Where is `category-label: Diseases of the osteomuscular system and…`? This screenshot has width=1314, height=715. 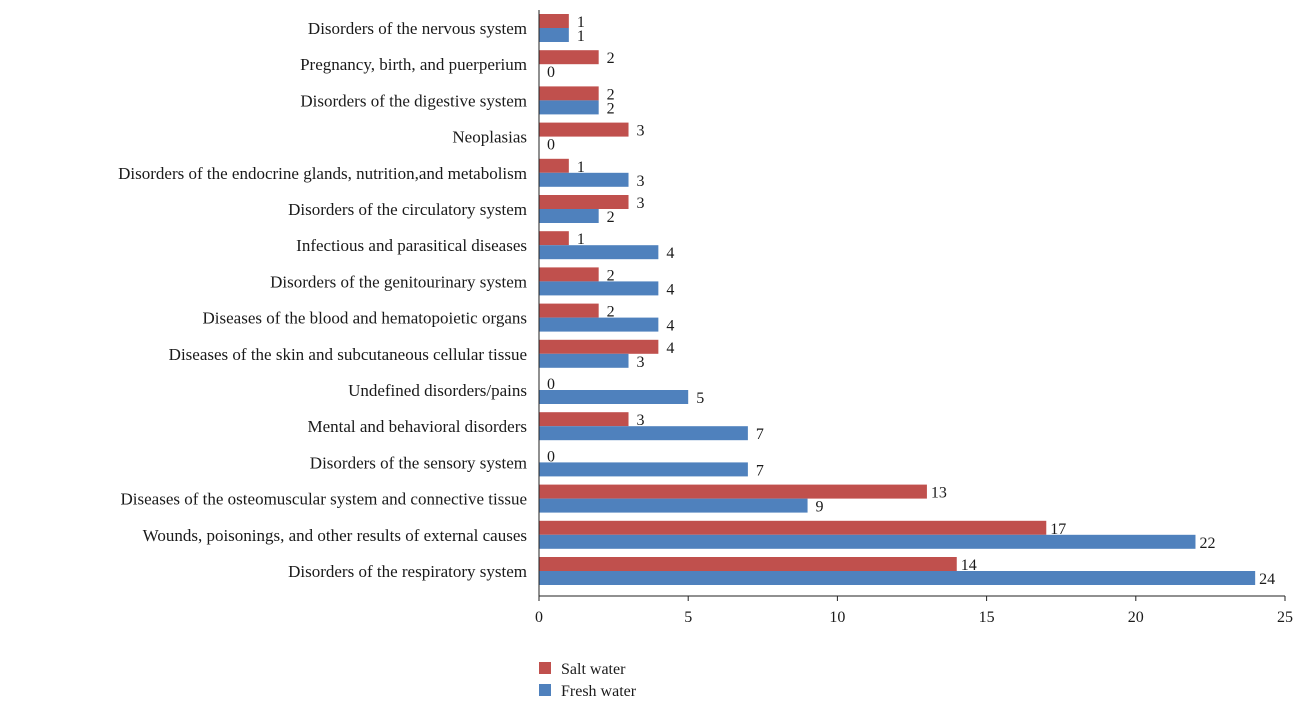 category-label: Diseases of the osteomuscular system and… is located at coordinates (324, 499).